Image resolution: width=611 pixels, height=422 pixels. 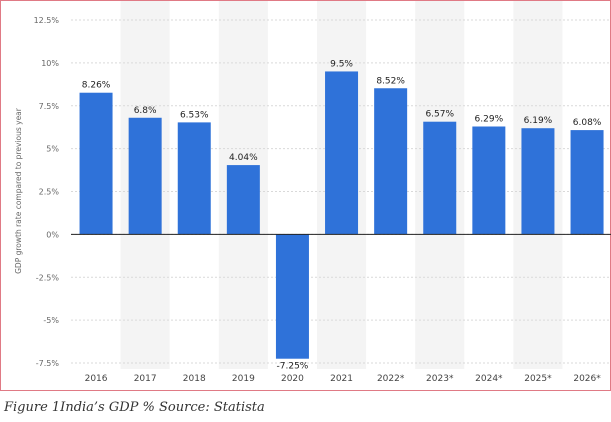 What do you see at coordinates (145, 379) in the screenshot?
I see `x-tick-label: 2017` at bounding box center [145, 379].